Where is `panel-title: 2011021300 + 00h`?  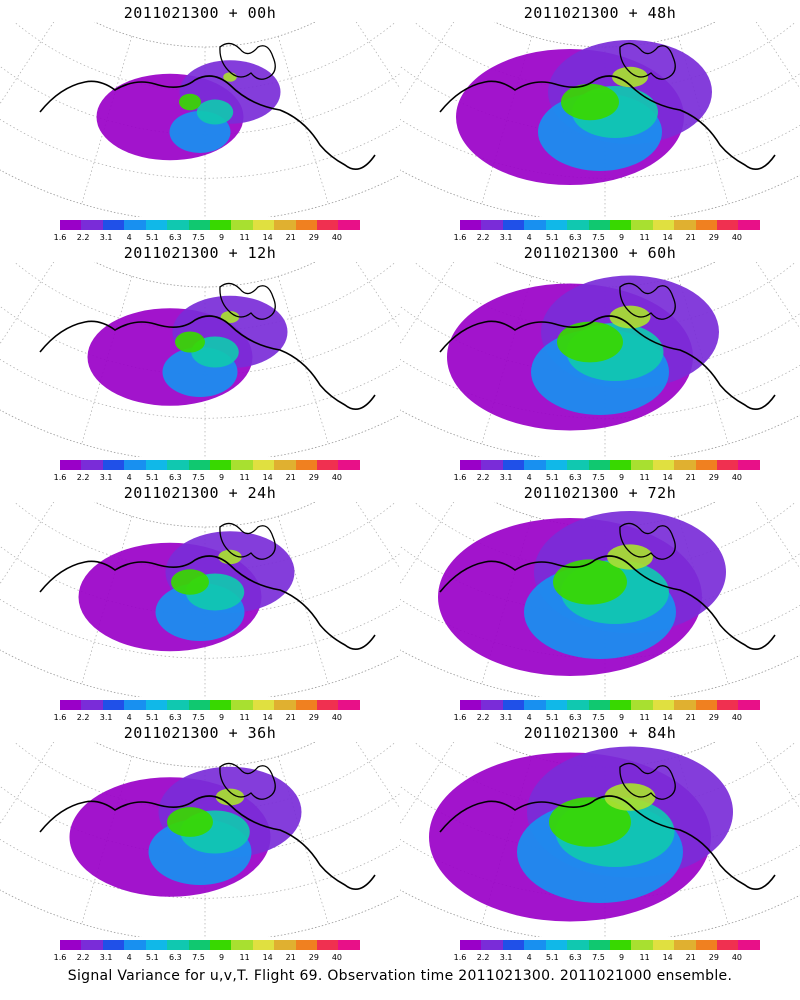
panel-title: 2011021300 + 00h is located at coordinates (200, 13).